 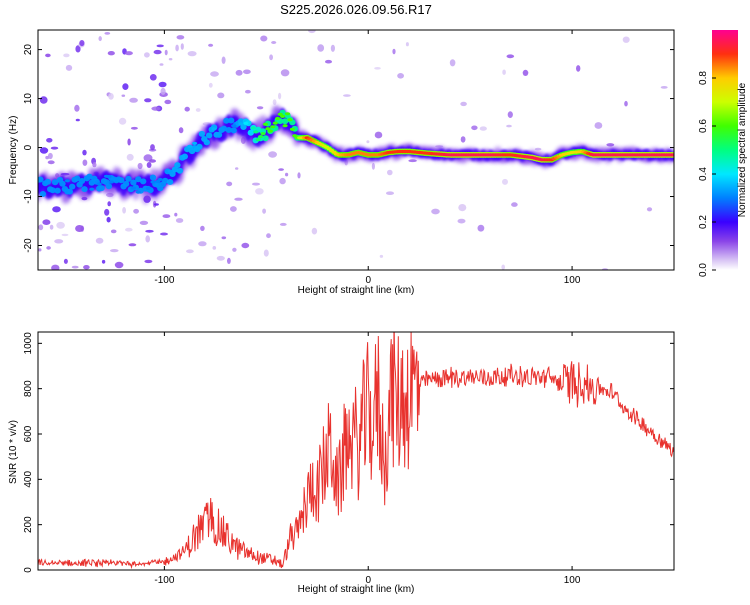 What do you see at coordinates (725, 150) in the screenshot?
I see `colorbar-gradient` at bounding box center [725, 150].